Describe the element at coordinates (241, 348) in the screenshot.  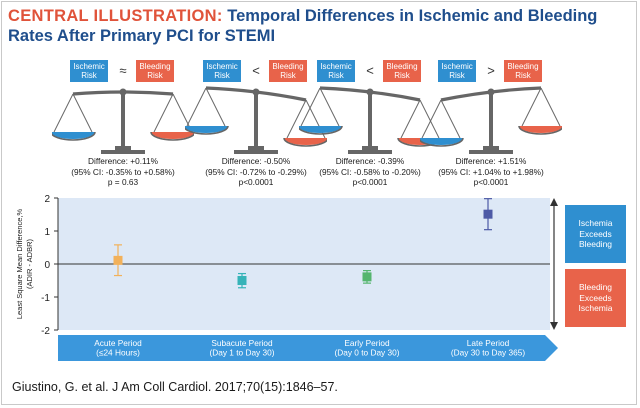
I see `period-label: Subacute Period (Day 1 to Day 30)` at that location.